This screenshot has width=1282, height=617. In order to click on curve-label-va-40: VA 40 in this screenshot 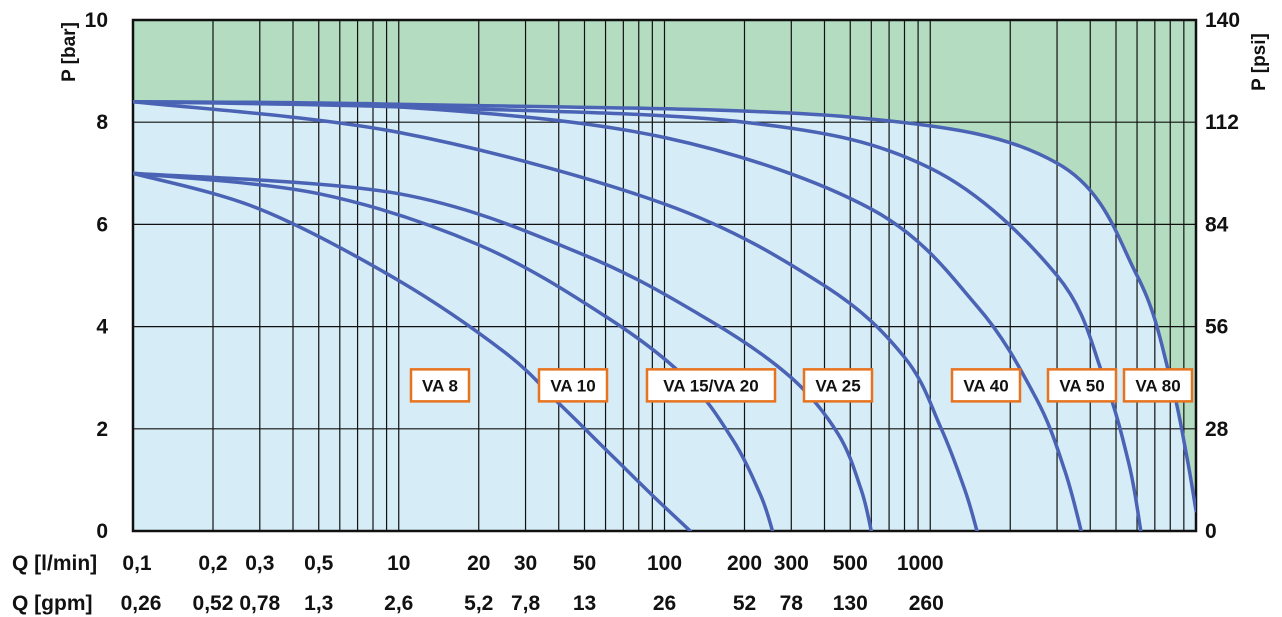, I will do `click(986, 385)`.